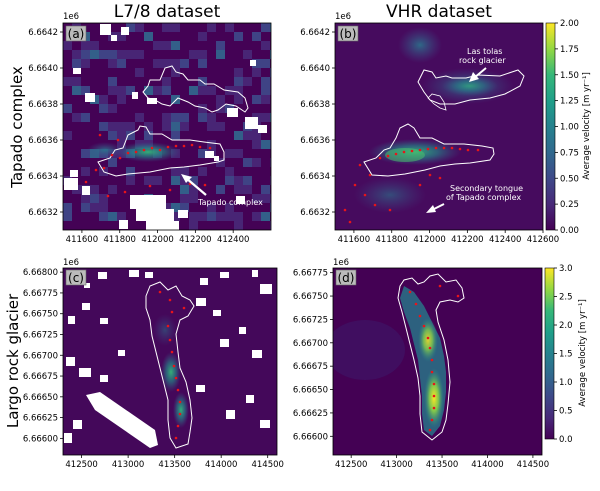 The image size is (600, 491). What do you see at coordinates (267, 465) in the screenshot?
I see `panel-c-xtick-label: 414500` at bounding box center [267, 465].